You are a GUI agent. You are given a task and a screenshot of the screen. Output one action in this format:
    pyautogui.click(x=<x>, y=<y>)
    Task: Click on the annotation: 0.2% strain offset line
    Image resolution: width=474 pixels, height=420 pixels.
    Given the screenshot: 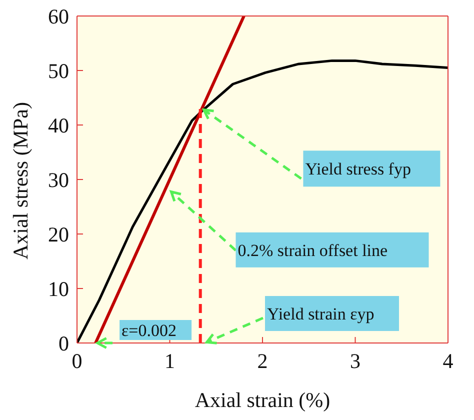 What is the action you would take?
    pyautogui.click(x=313, y=250)
    